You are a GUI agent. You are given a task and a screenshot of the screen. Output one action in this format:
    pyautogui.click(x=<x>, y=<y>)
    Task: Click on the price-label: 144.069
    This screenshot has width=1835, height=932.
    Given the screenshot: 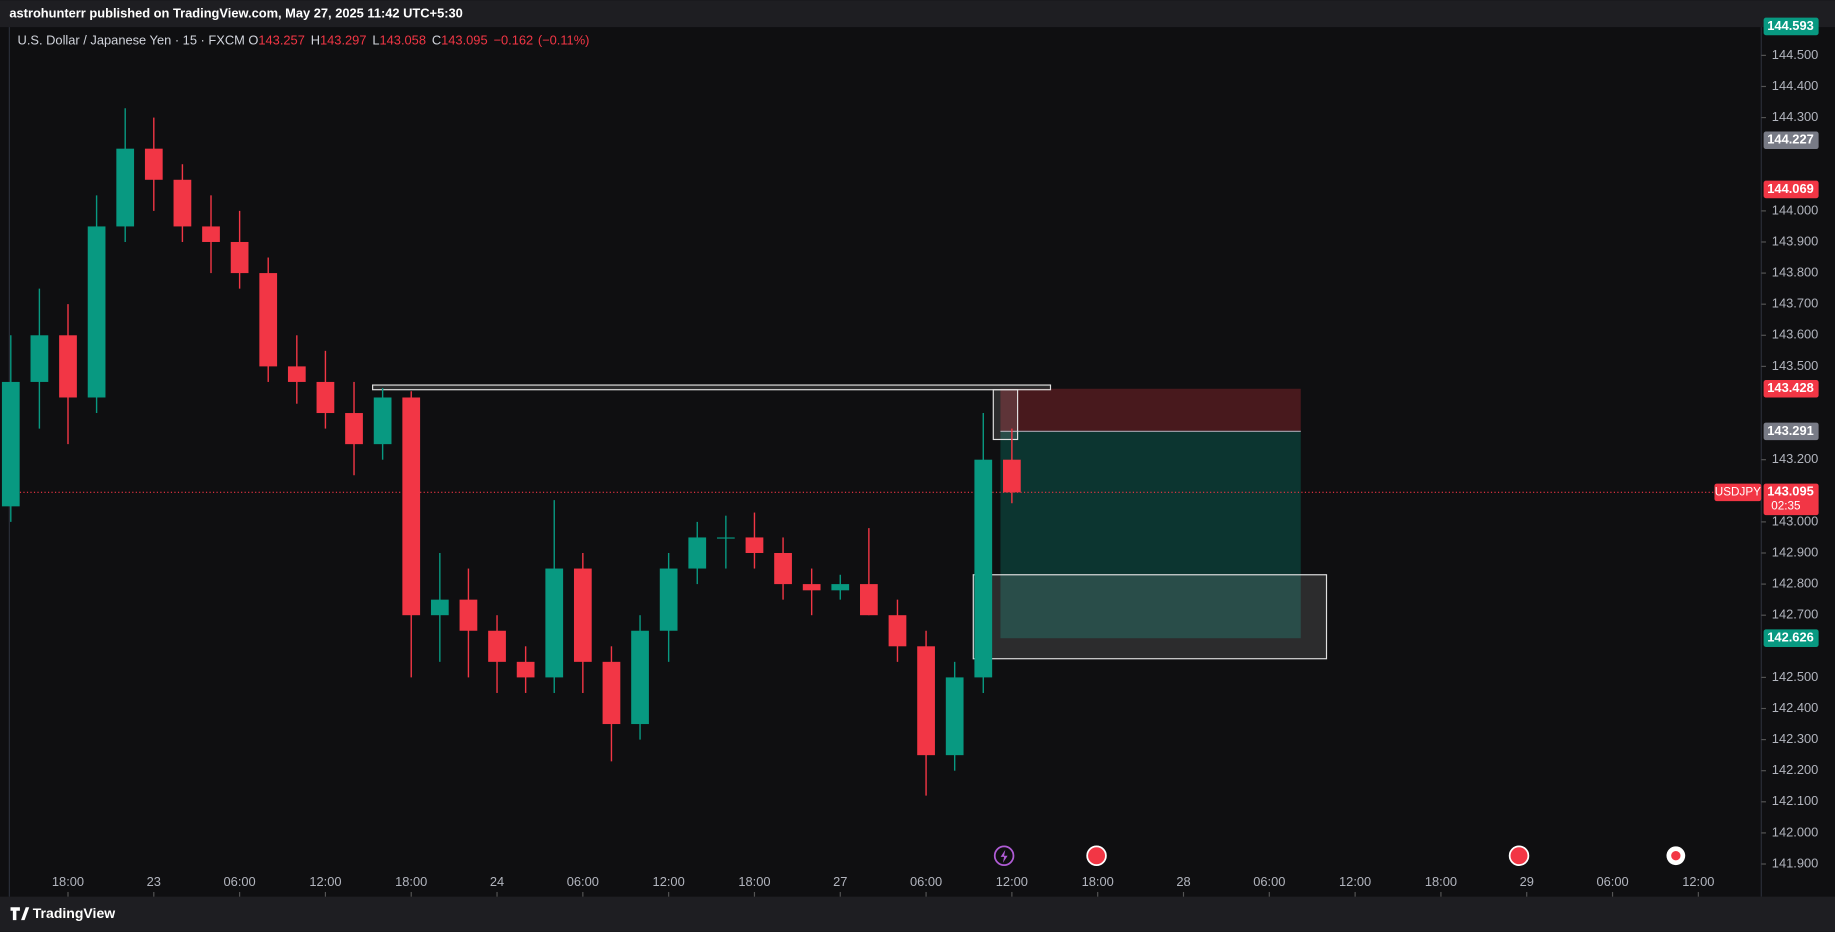 What is the action you would take?
    pyautogui.click(x=1790, y=188)
    